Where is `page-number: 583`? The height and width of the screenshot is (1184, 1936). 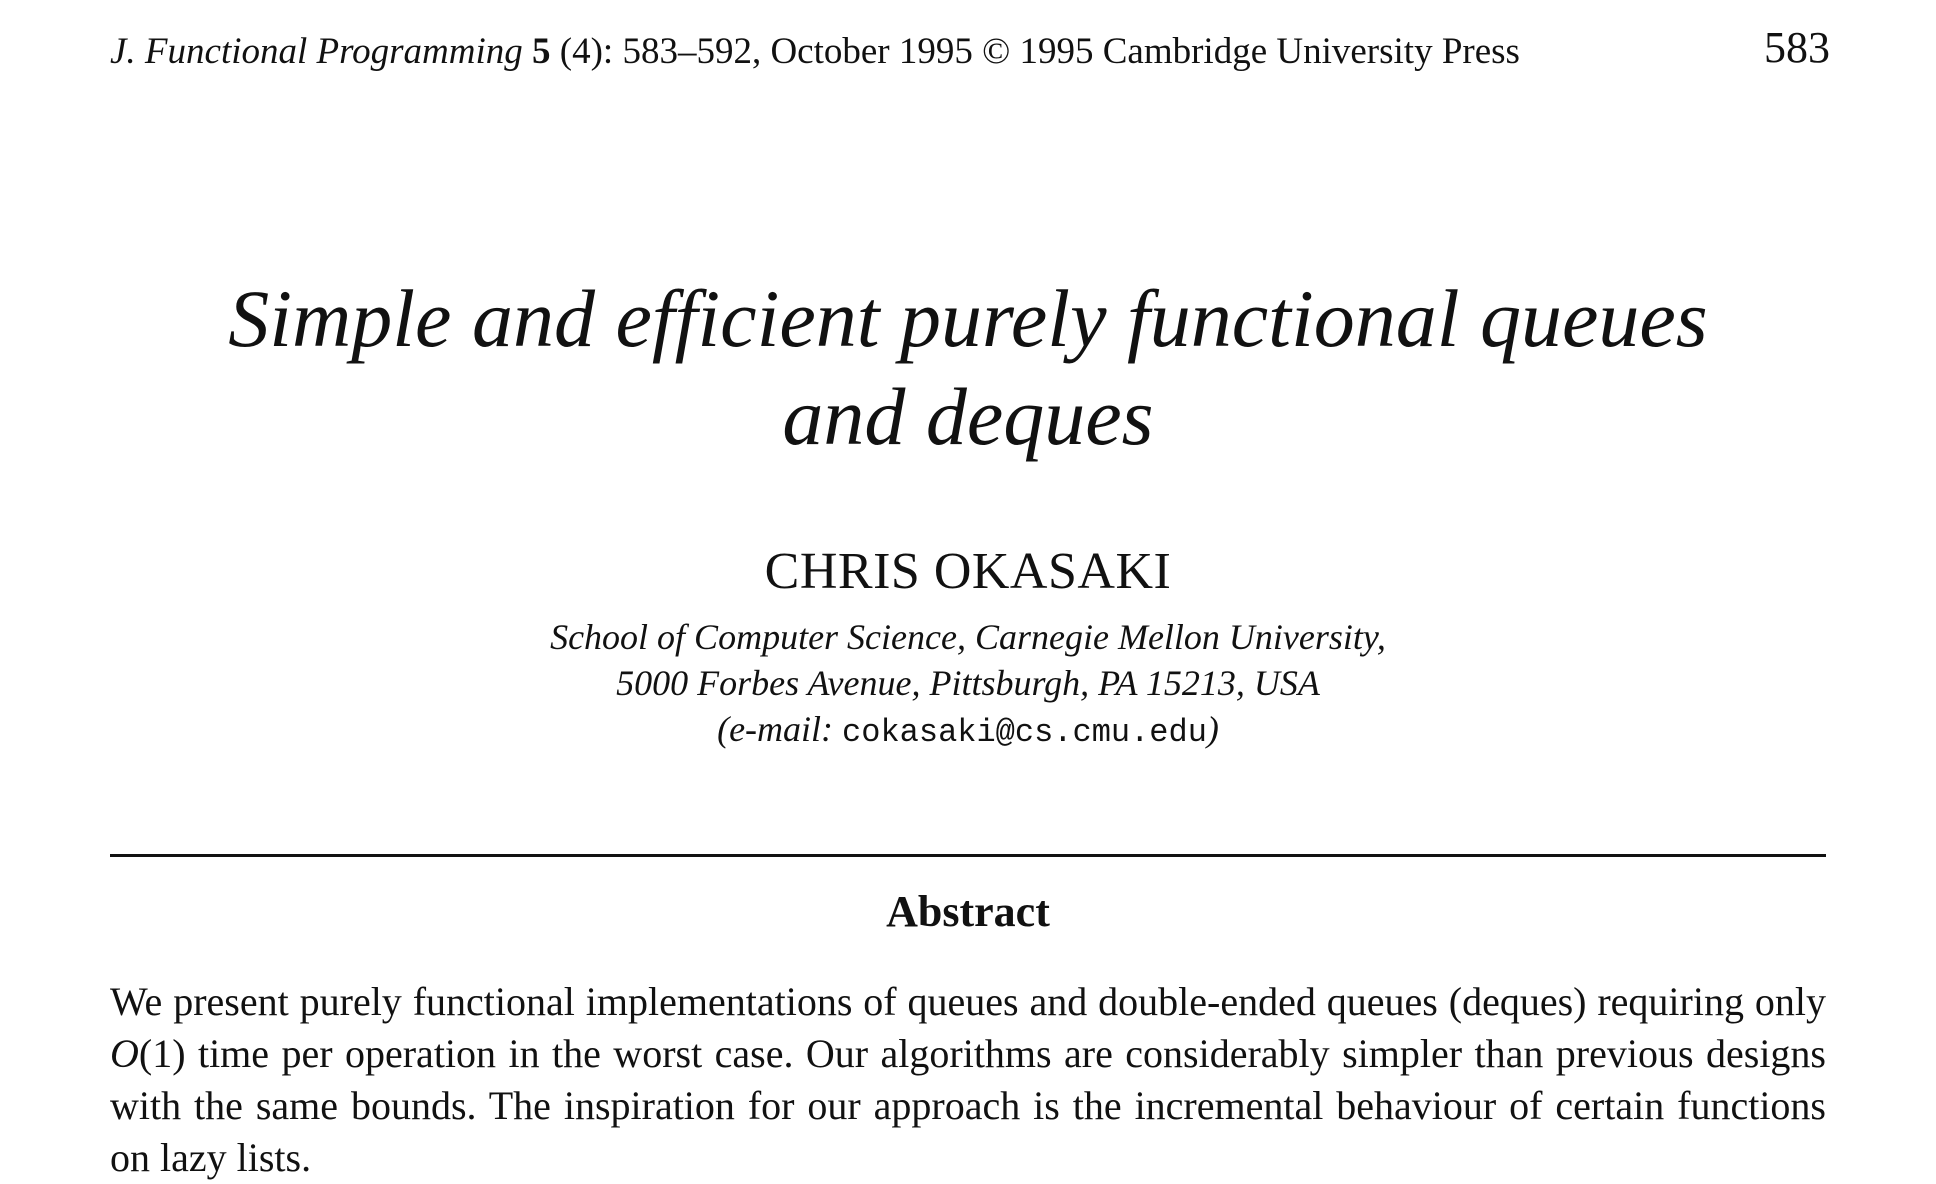 page-number: 583 is located at coordinates (1797, 47).